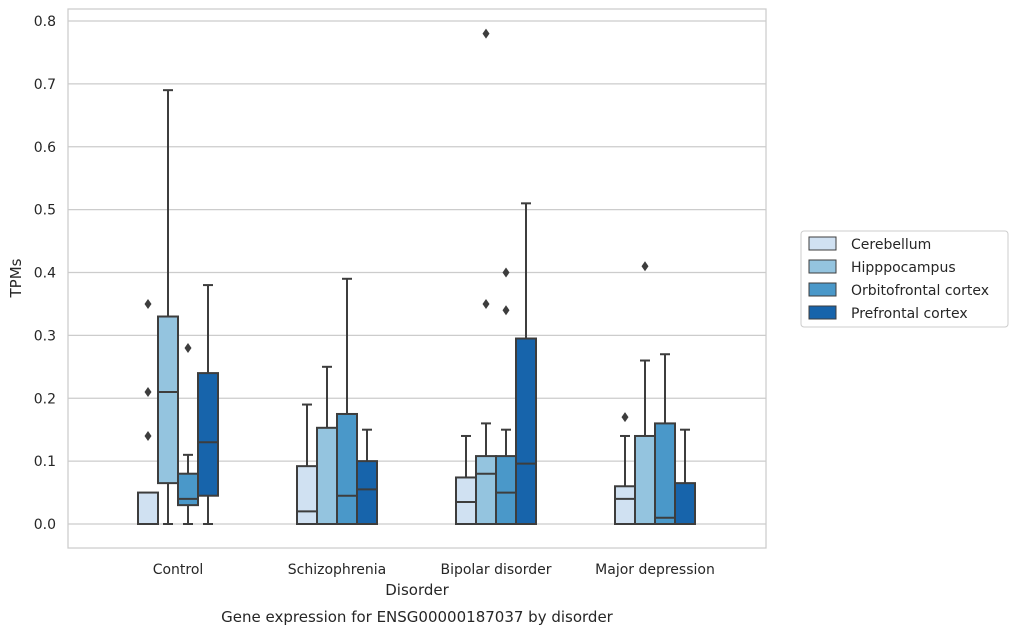 The image size is (1018, 634). Describe the element at coordinates (45, 399) in the screenshot. I see `y-tick-label: 0.2` at that location.